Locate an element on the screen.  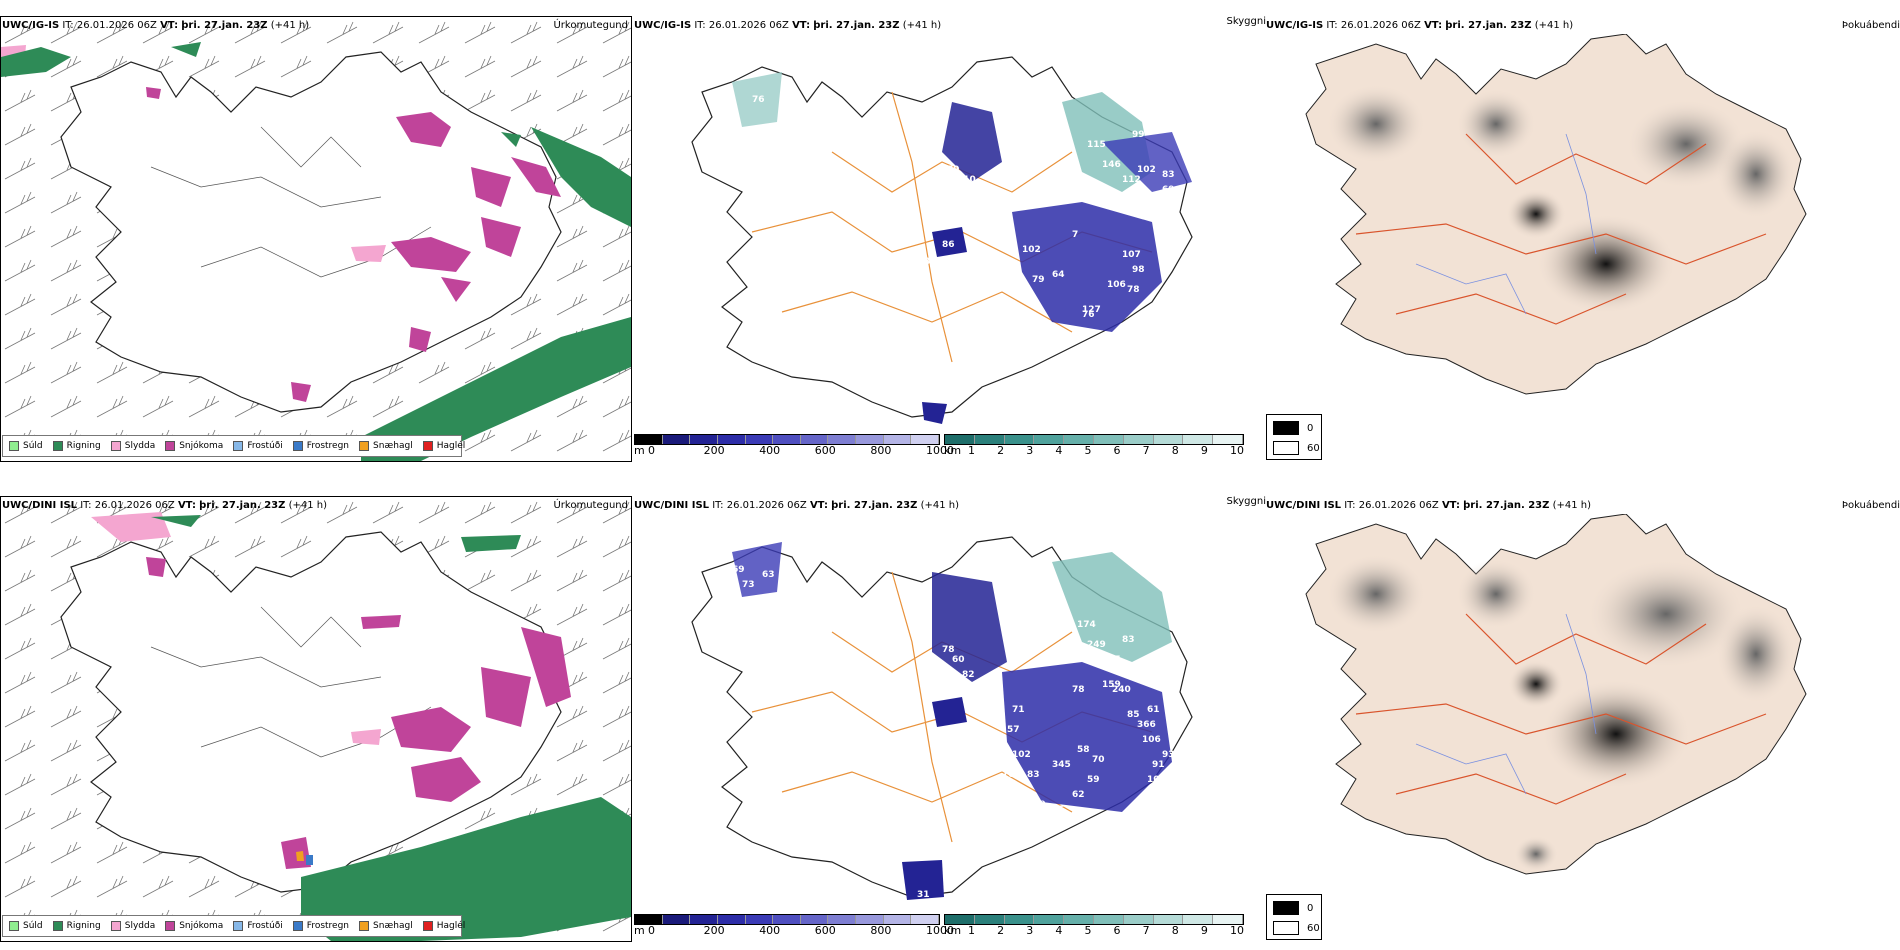
visibility-value-label: 133 is located at coordinates (986, 690).